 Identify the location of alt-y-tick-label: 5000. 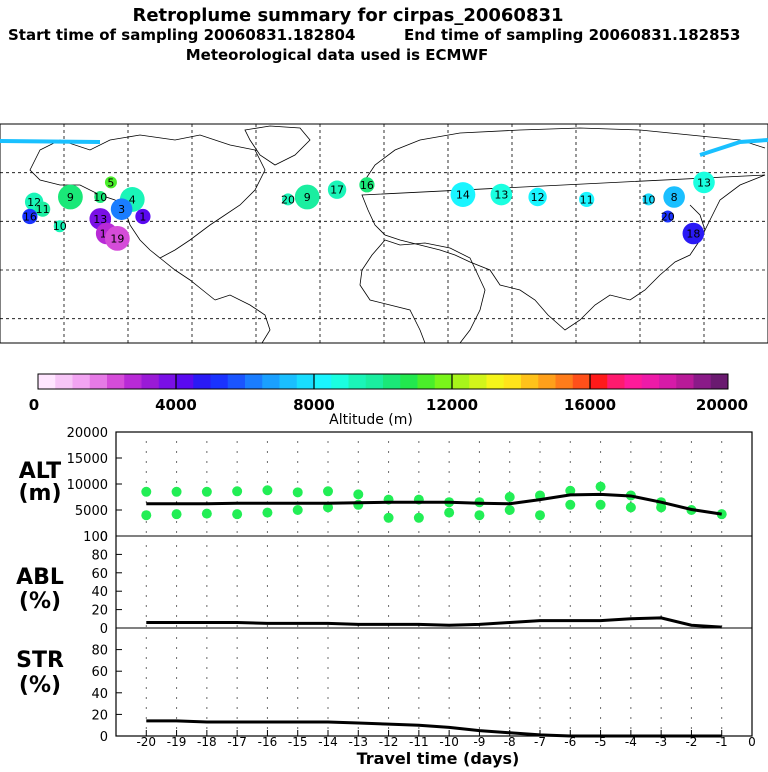
(91, 511).